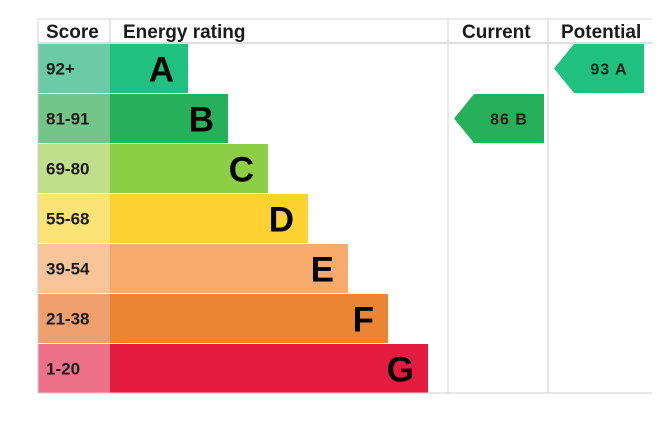 This screenshot has height=436, width=670. I want to click on score-cell-b, so click(74, 118).